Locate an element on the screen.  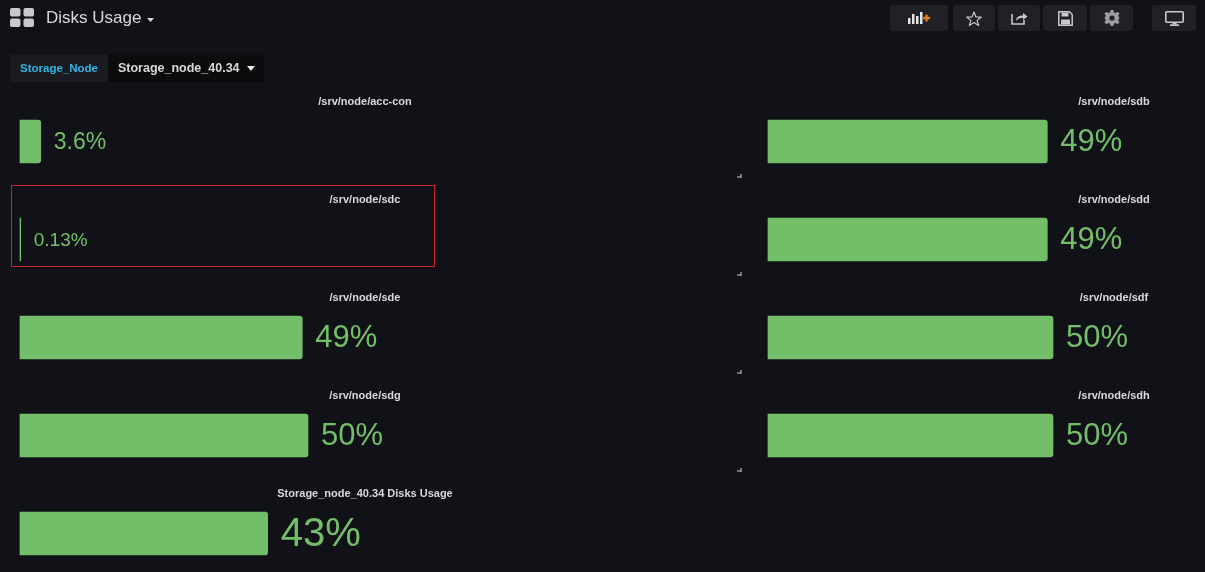
data-label: 3.6% is located at coordinates (80, 140).